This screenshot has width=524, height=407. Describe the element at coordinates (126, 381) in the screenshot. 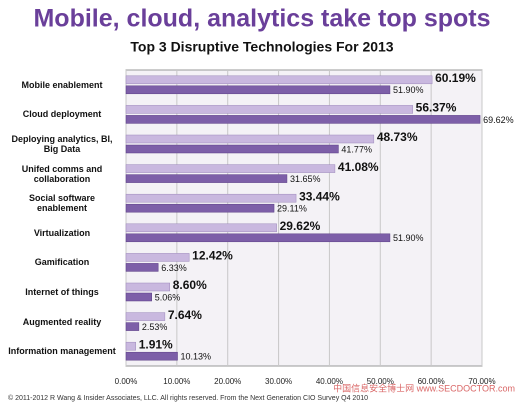

I see `x-tick-label: 0.00%` at that location.